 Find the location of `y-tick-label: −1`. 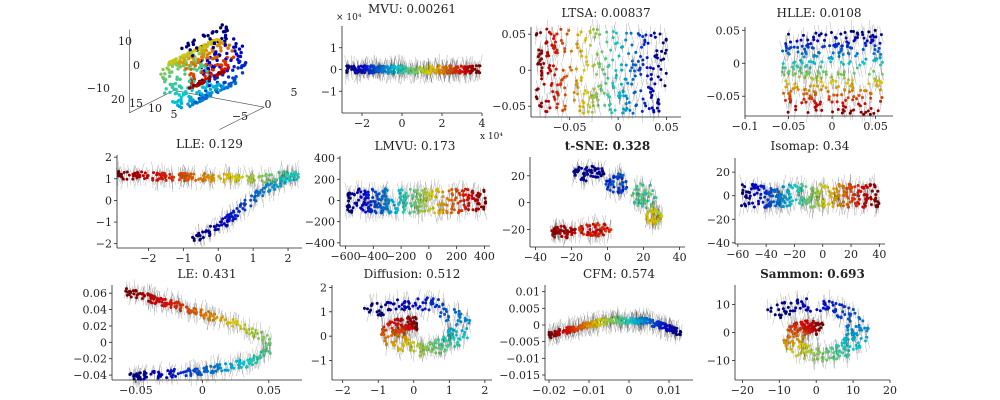

y-tick-label: −1 is located at coordinates (329, 91).